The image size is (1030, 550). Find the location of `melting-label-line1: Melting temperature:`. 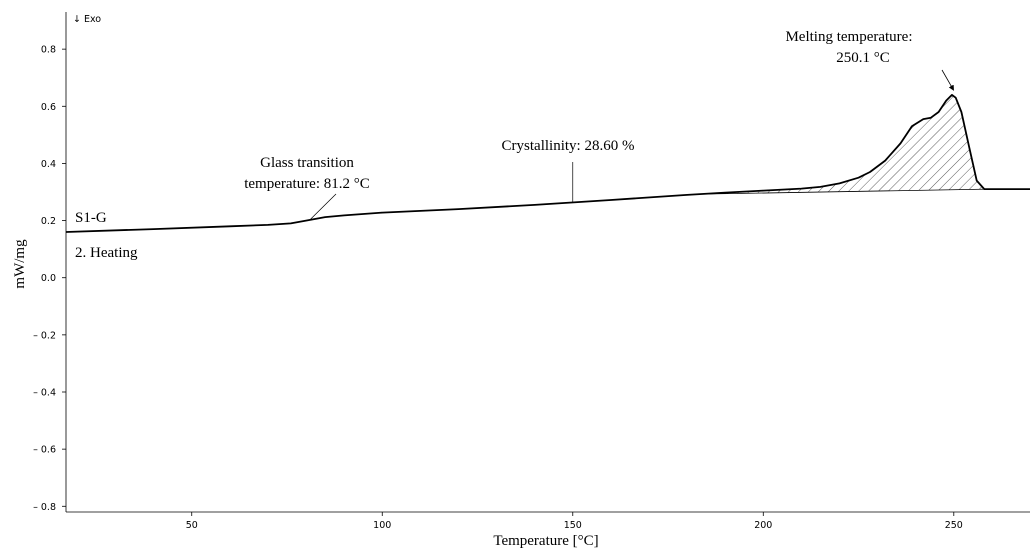

melting-label-line1: Melting temperature: is located at coordinates (848, 37).